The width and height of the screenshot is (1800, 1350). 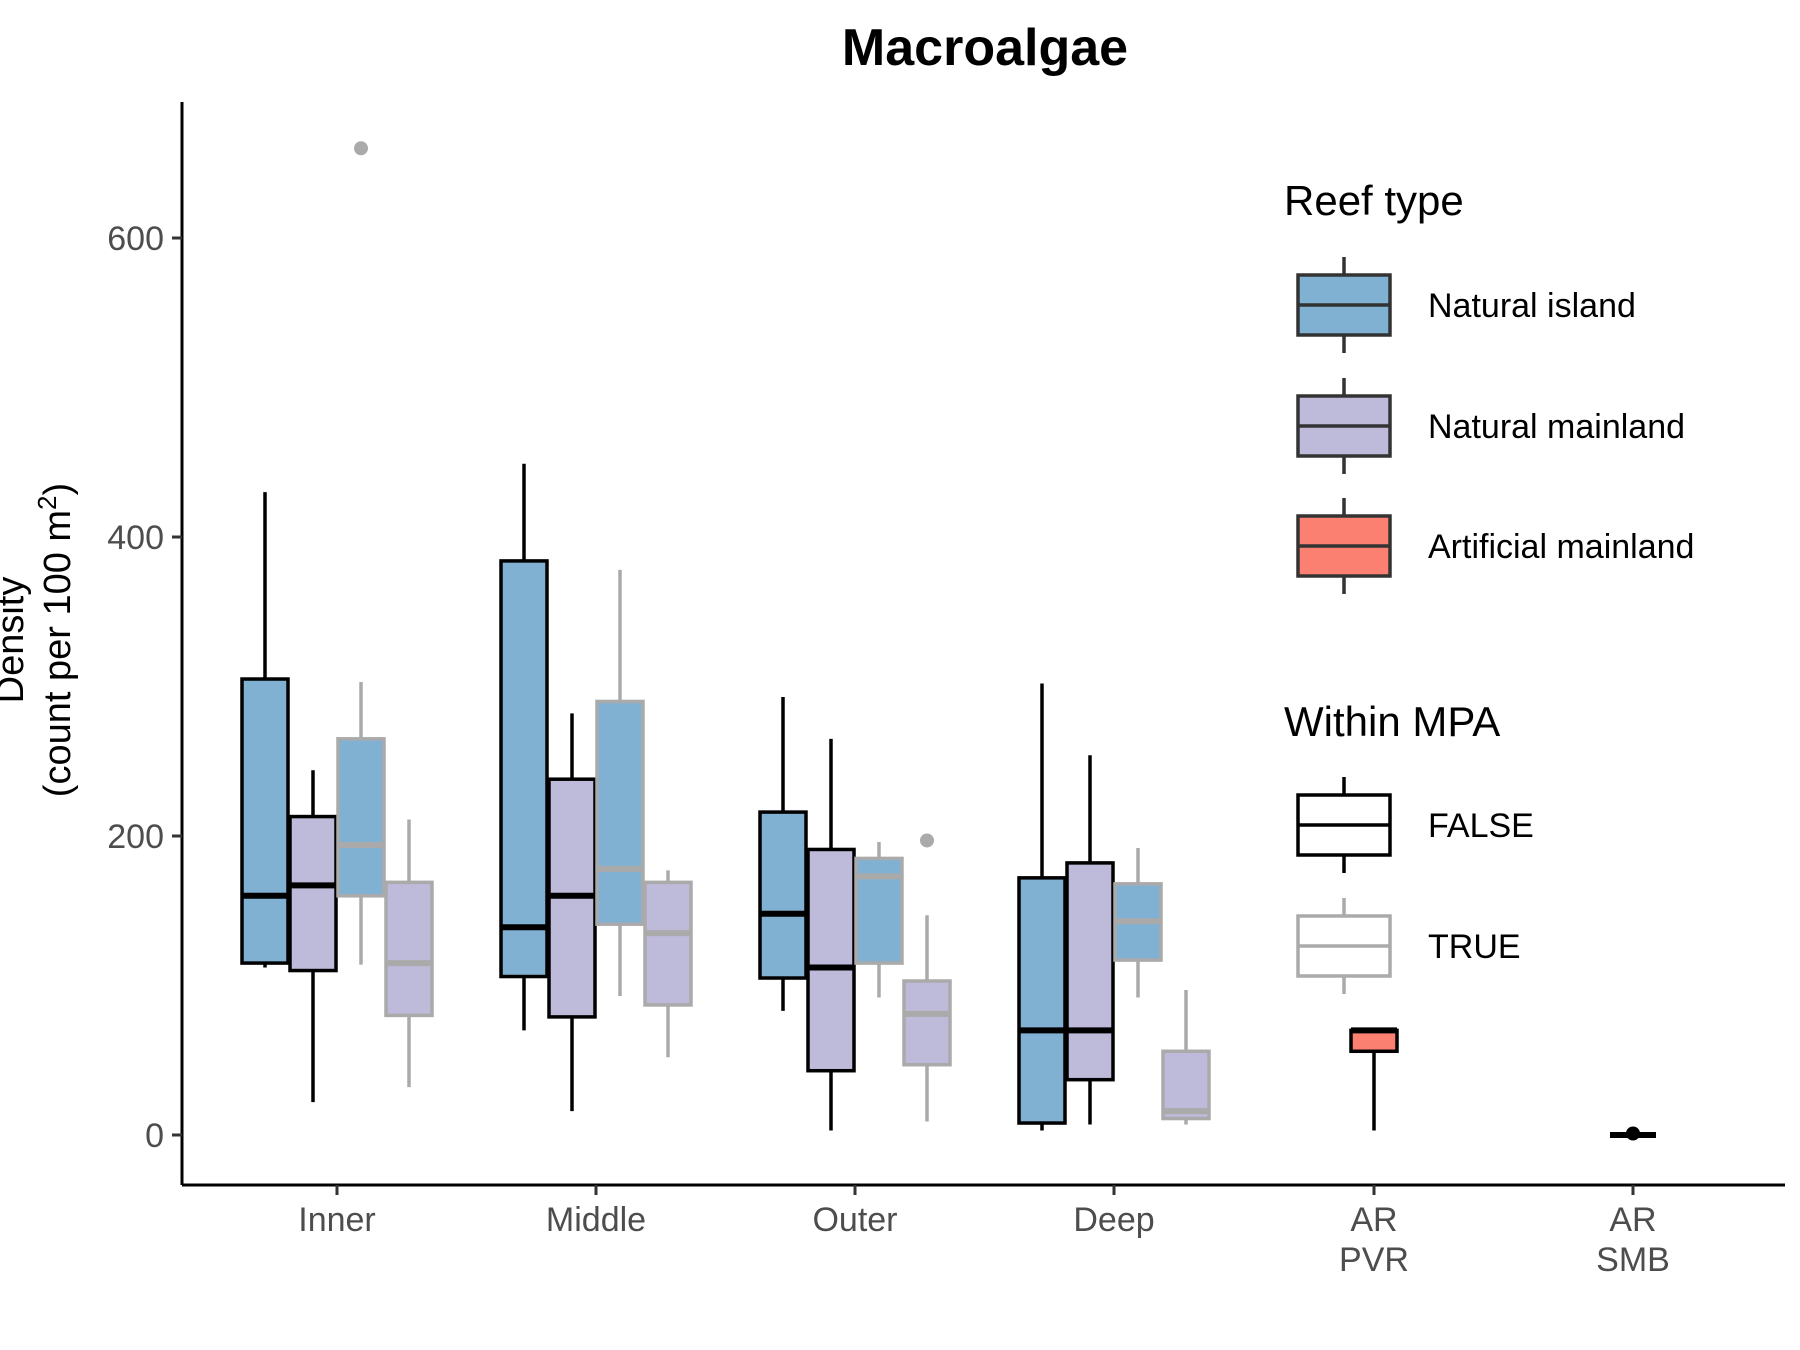 I want to click on chart-title: Macroalgae, so click(x=985, y=48).